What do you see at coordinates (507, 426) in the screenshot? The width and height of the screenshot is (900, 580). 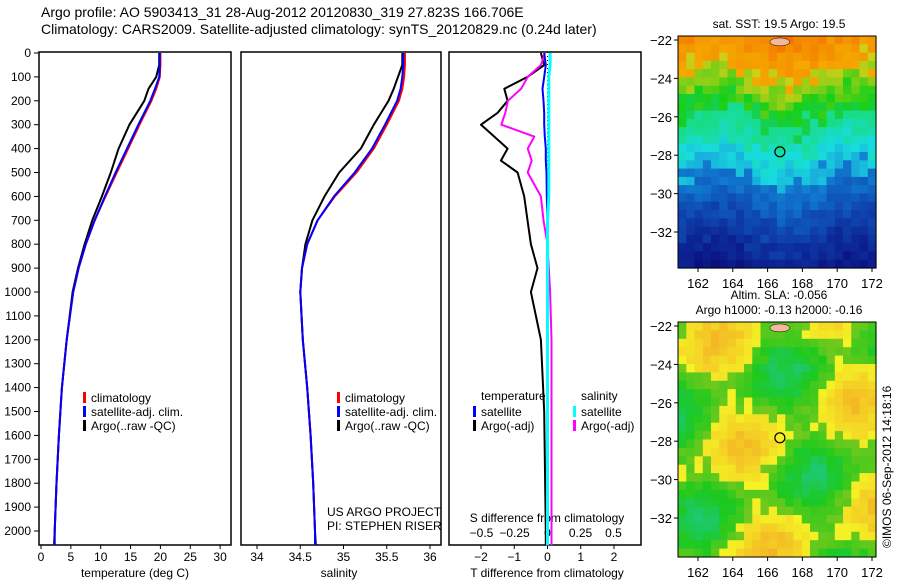 I see `legend-label: Argo(-adj)` at bounding box center [507, 426].